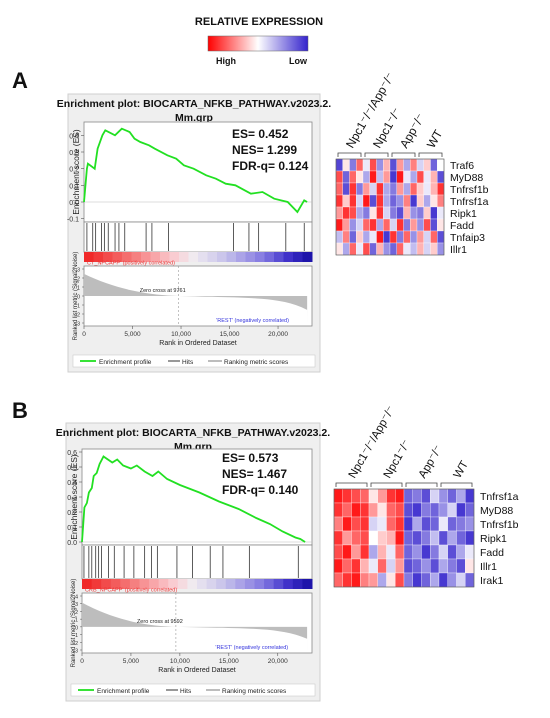 This screenshot has height=718, width=550. Describe the element at coordinates (74, 136) in the screenshot. I see `es-tick-label: 0.4` at that location.